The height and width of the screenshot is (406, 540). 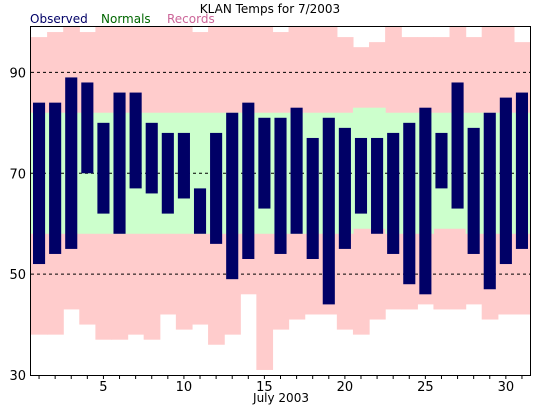 What do you see at coordinates (103, 387) in the screenshot?
I see `x-tick-label-5: 5` at bounding box center [103, 387].